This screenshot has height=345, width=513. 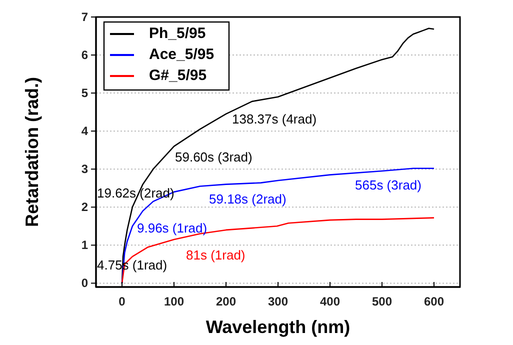 I want to click on annotation: 565s (3rad), so click(x=388, y=184).